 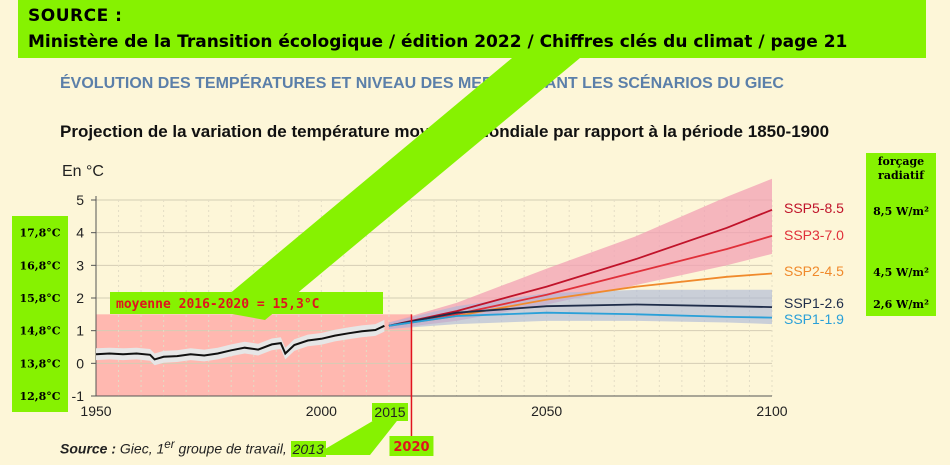 What do you see at coordinates (580, 319) in the screenshot?
I see `ssp119-series-line` at bounding box center [580, 319].